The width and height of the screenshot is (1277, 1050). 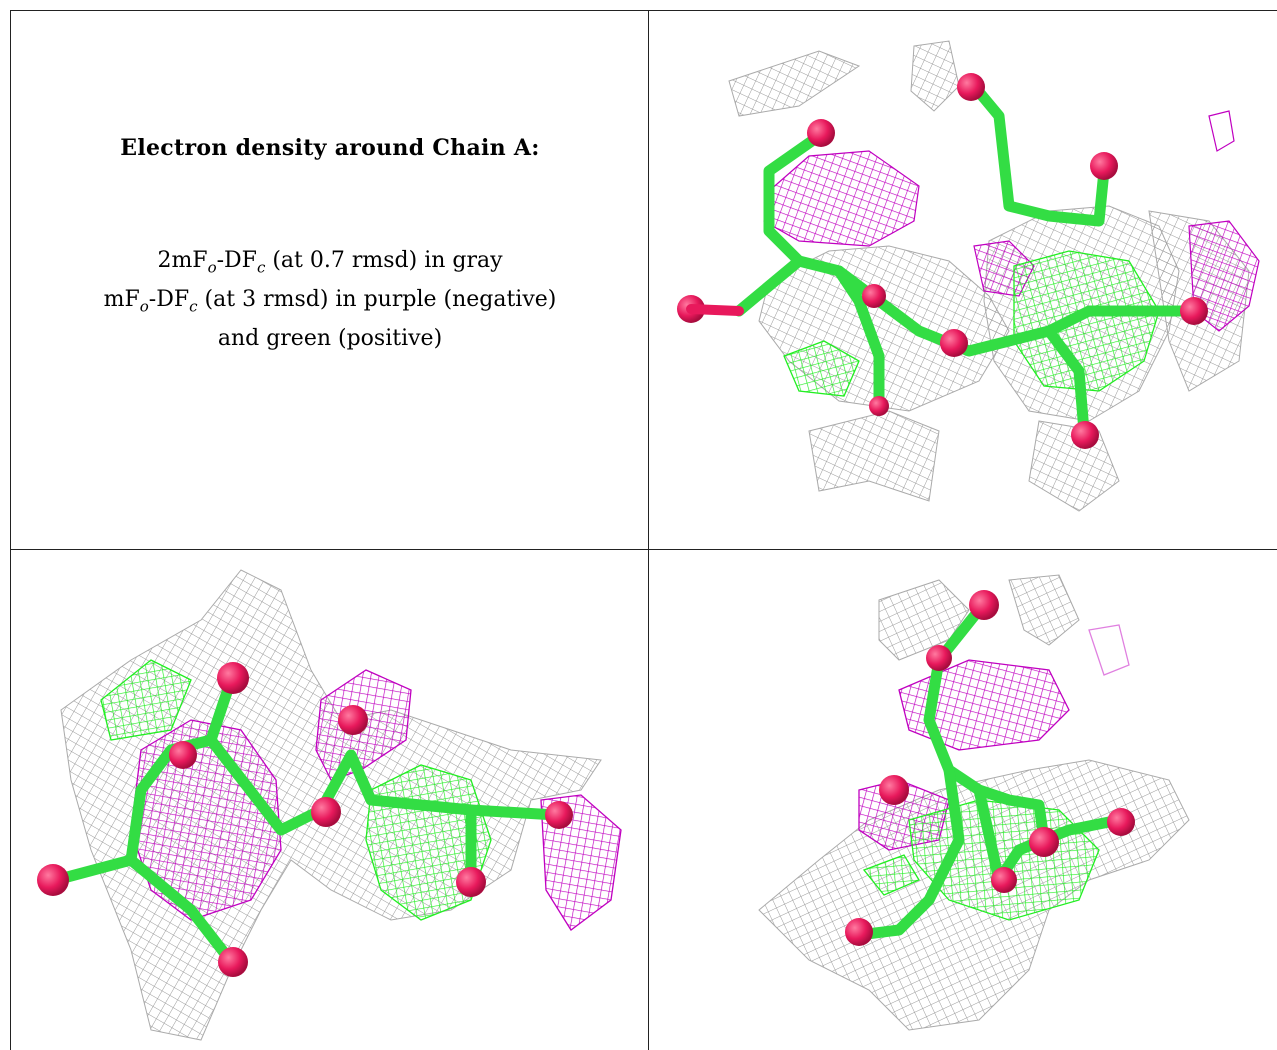 What do you see at coordinates (182, 260) in the screenshot?
I see `caption-line-1-prefix: 2mF` at bounding box center [182, 260].